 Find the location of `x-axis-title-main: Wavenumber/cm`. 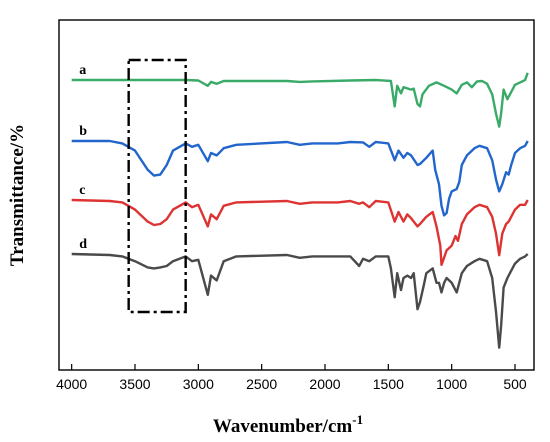

x-axis-title-main: Wavenumber/cm is located at coordinates (282, 426).